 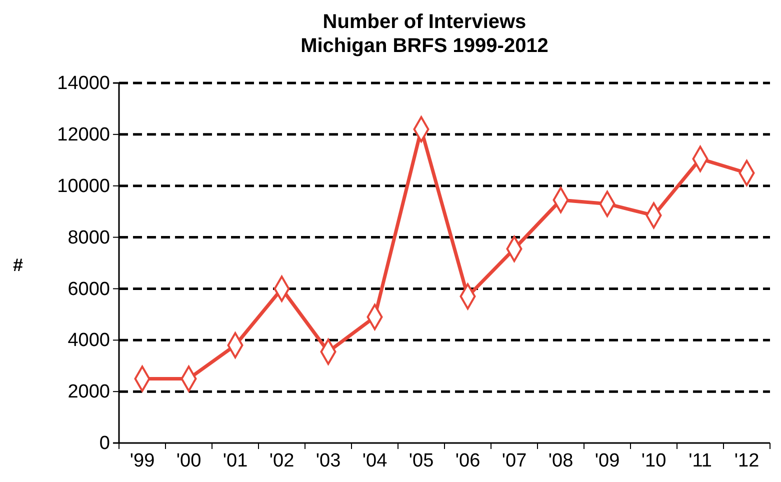 What do you see at coordinates (421, 461) in the screenshot?
I see `x-tick-label: '05` at bounding box center [421, 461].